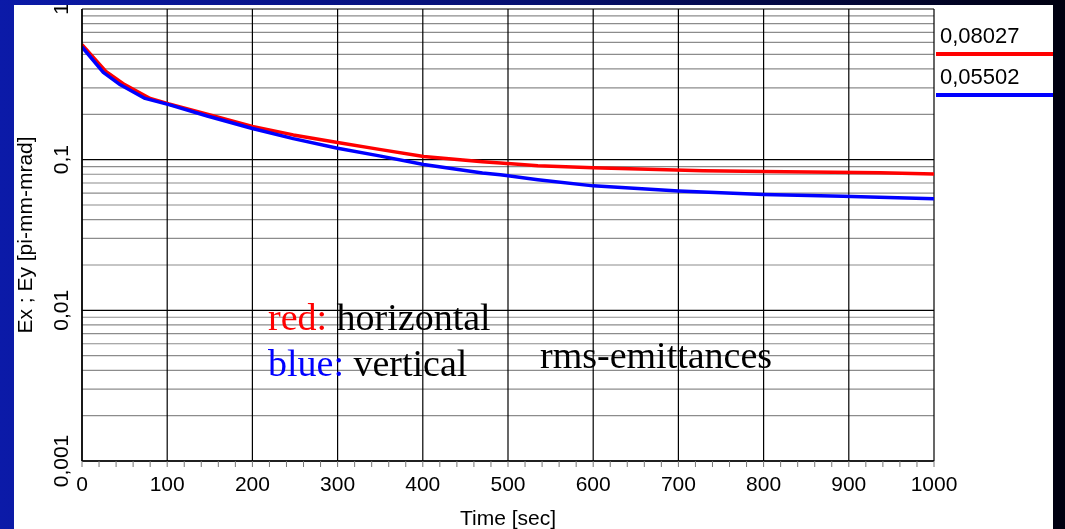 Image resolution: width=1065 pixels, height=529 pixels. Describe the element at coordinates (593, 483) in the screenshot. I see `x-tick-label: 600` at that location.